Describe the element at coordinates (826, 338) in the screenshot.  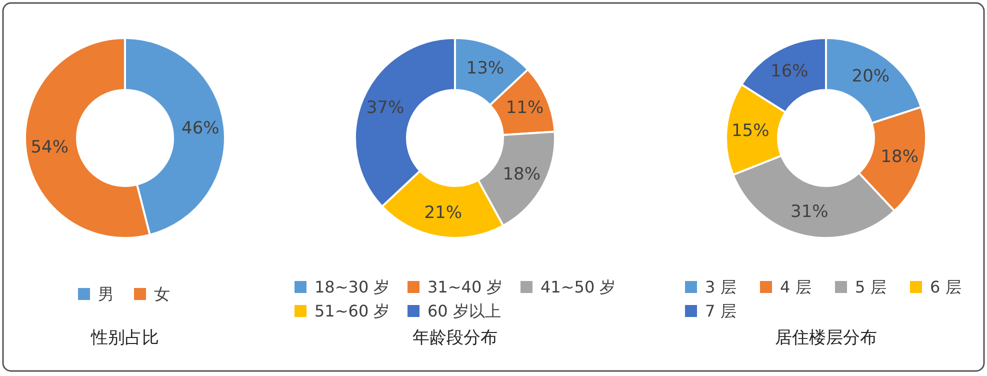
I see `text: 居住楼层分布` at that location.